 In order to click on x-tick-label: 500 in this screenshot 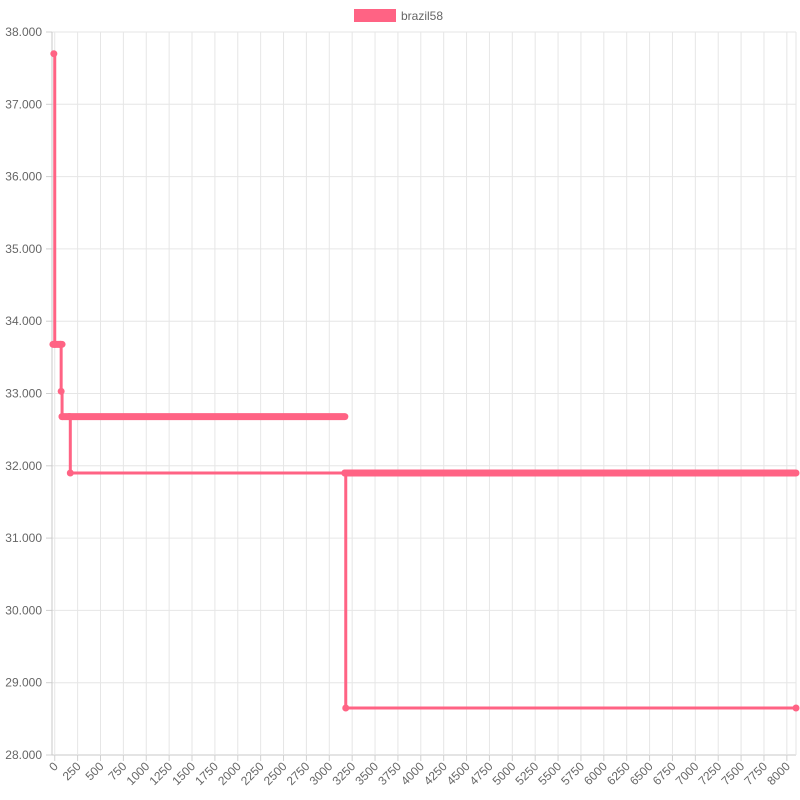, I will do `click(95, 771)`.